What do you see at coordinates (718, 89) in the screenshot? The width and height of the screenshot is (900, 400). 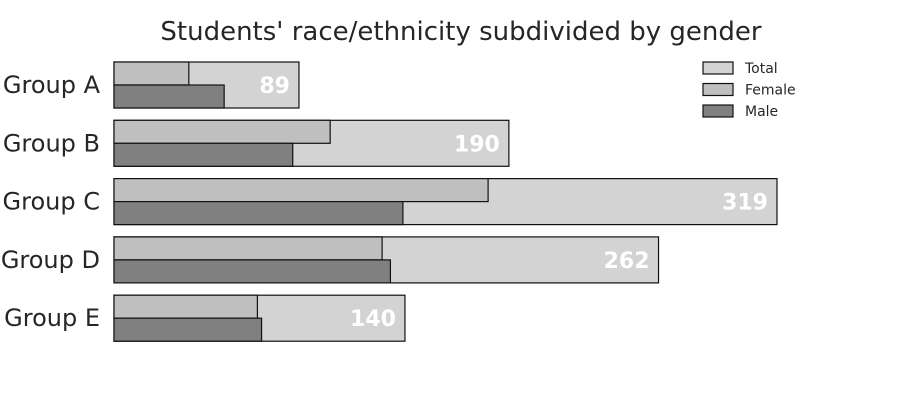 I see `legend-swatch-female` at bounding box center [718, 89].